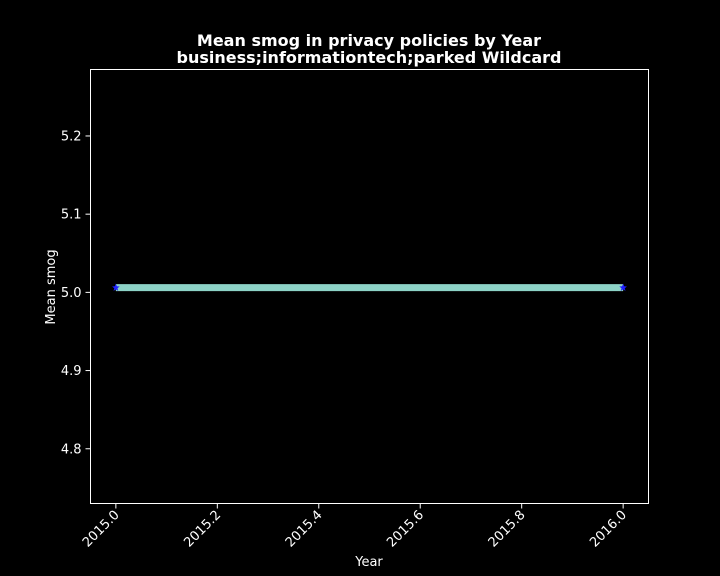 This screenshot has width=720, height=576. Describe the element at coordinates (507, 529) in the screenshot. I see `x-tick-label: 2015.8` at that location.